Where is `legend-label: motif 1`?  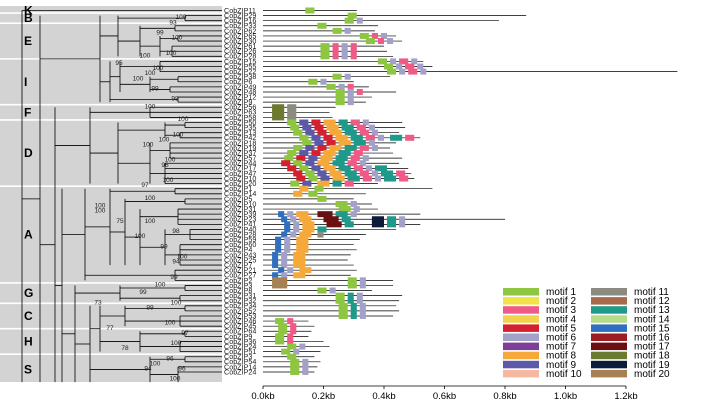 legend-label: motif 1 is located at coordinates (561, 292).